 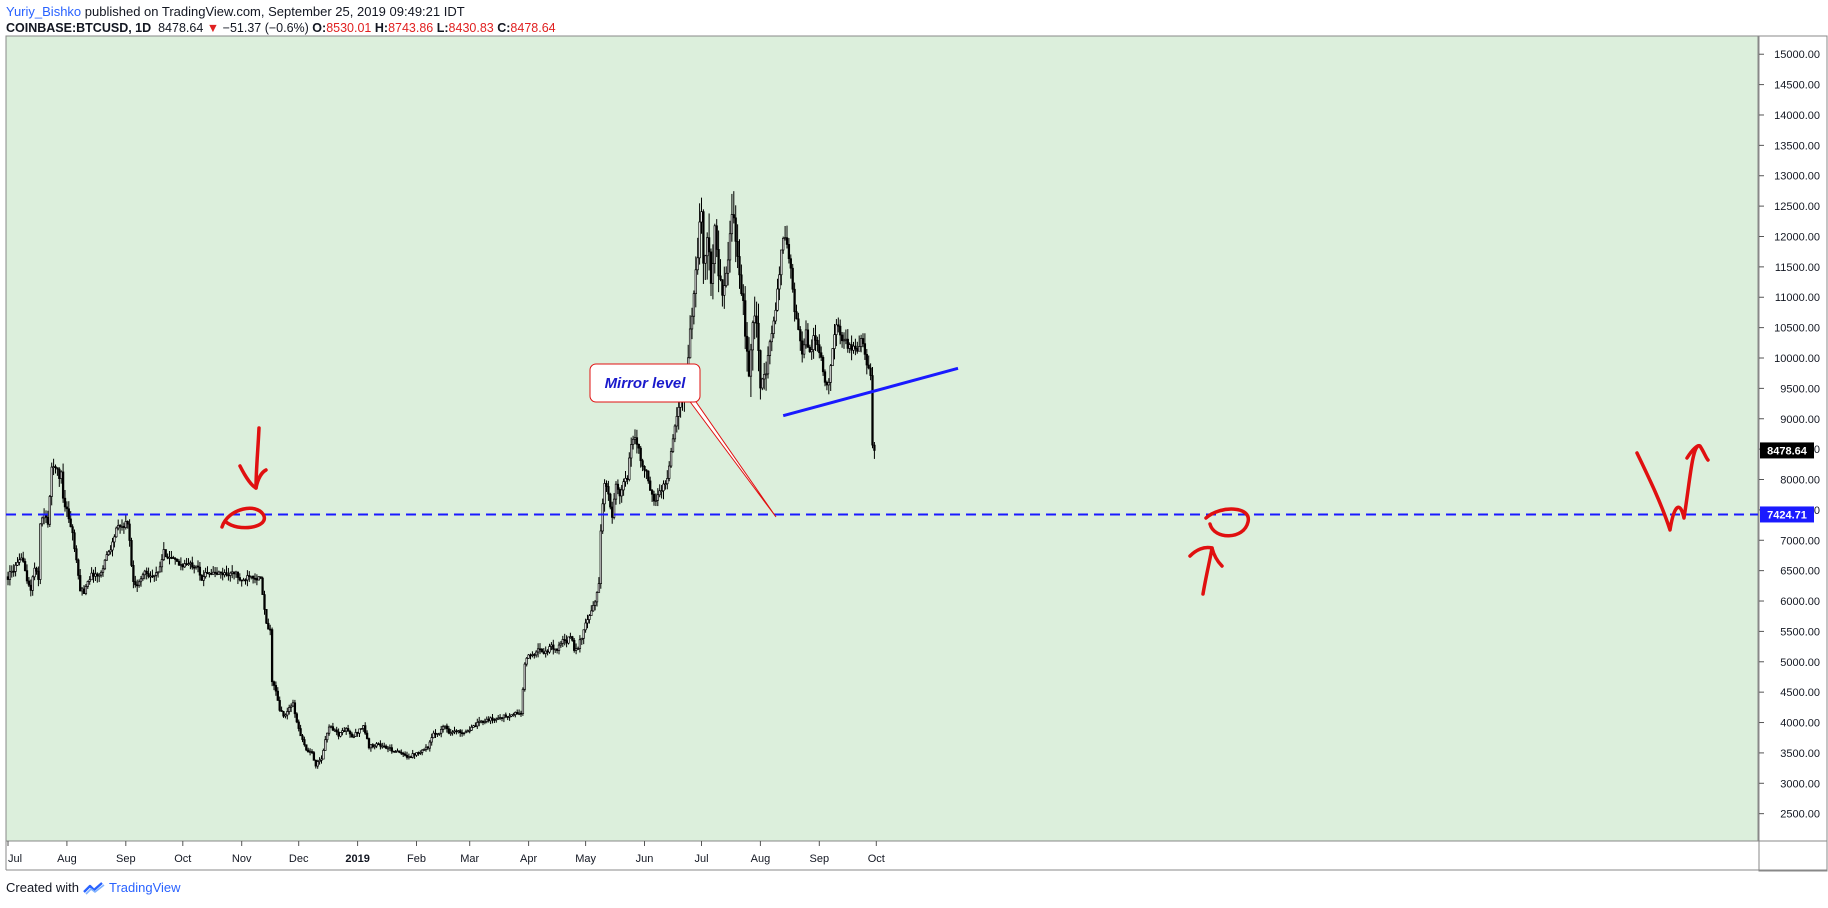 I want to click on level-tag-label: 7424.71, so click(x=1787, y=515).